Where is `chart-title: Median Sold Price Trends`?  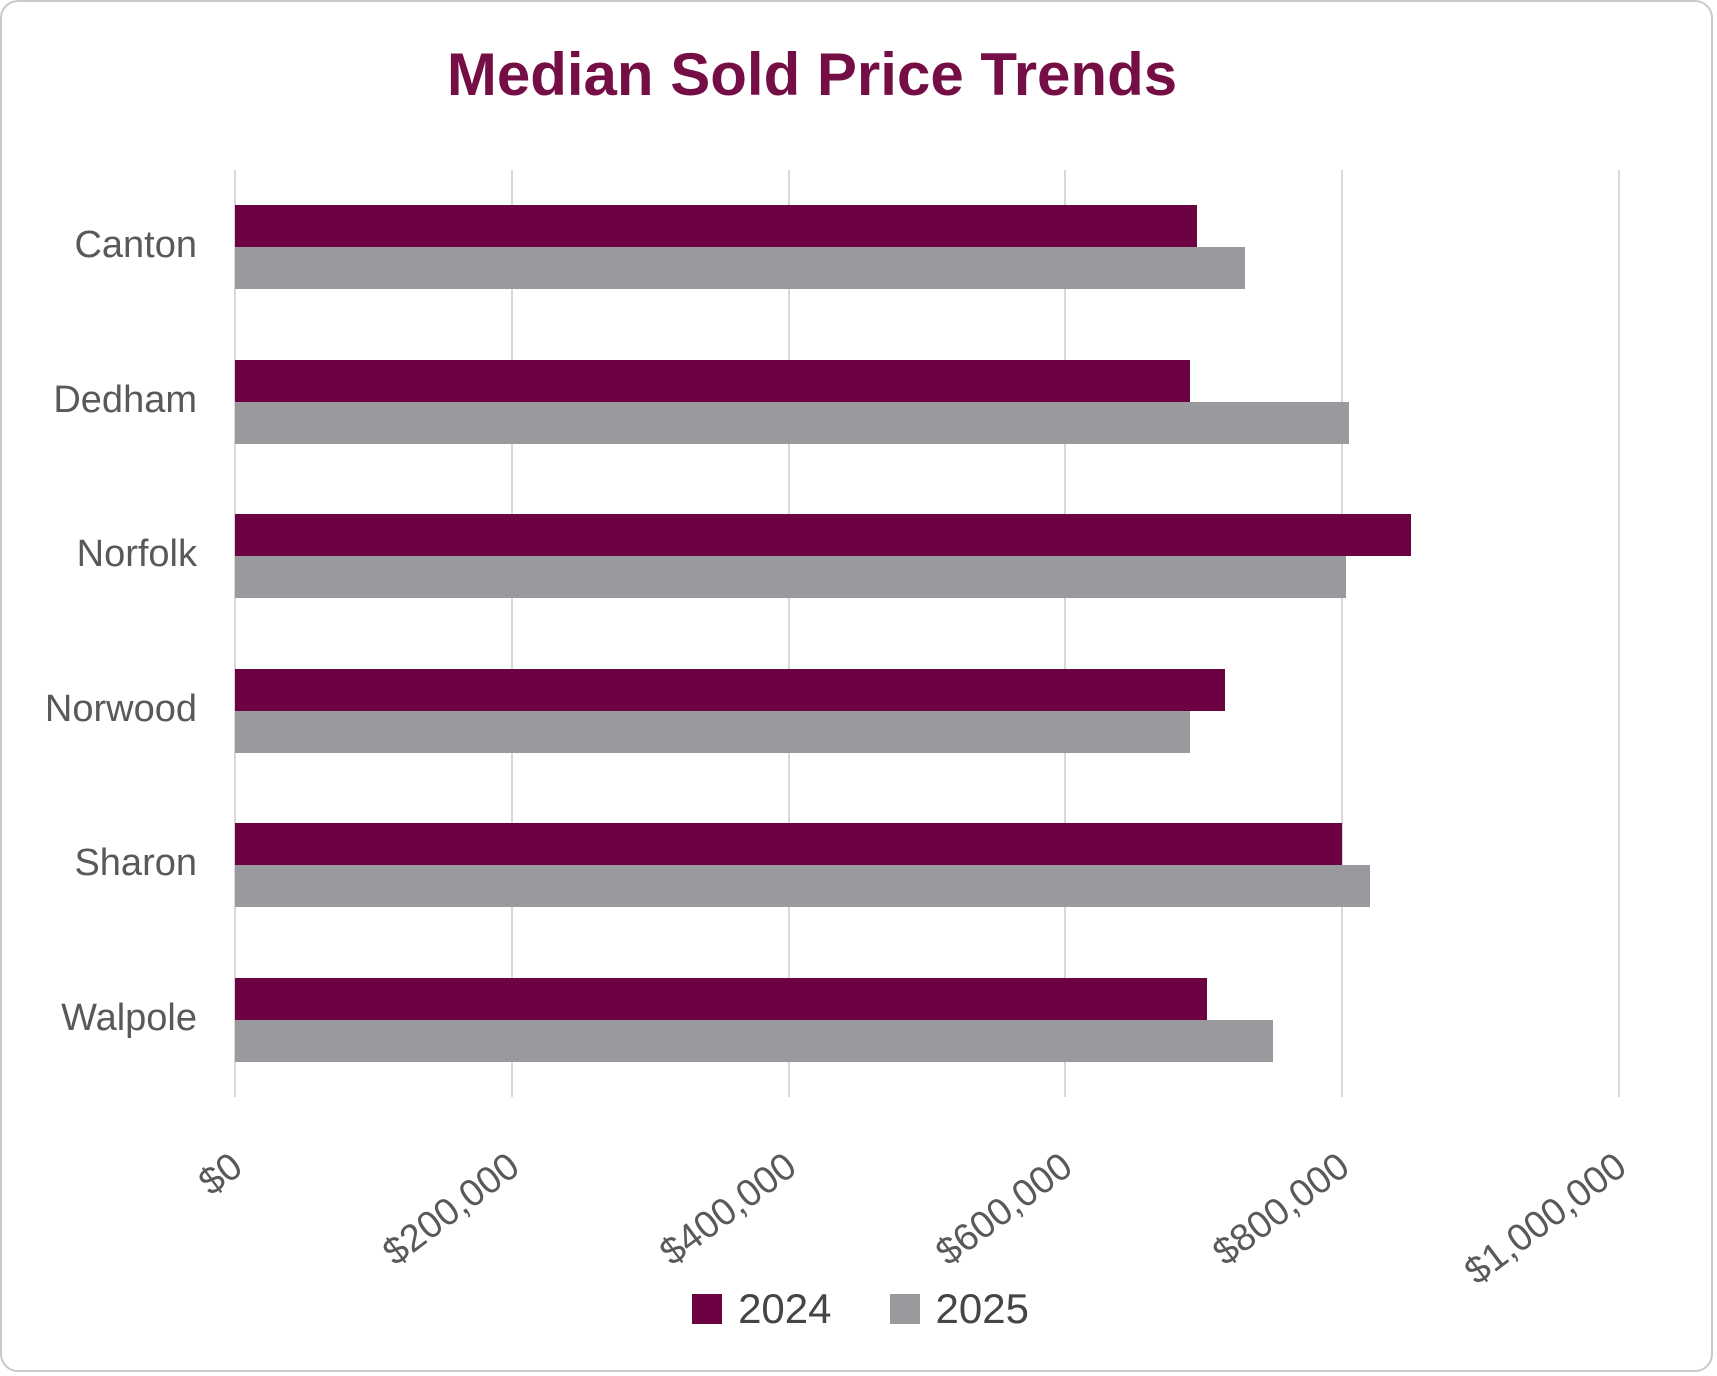 chart-title: Median Sold Price Trends is located at coordinates (812, 74).